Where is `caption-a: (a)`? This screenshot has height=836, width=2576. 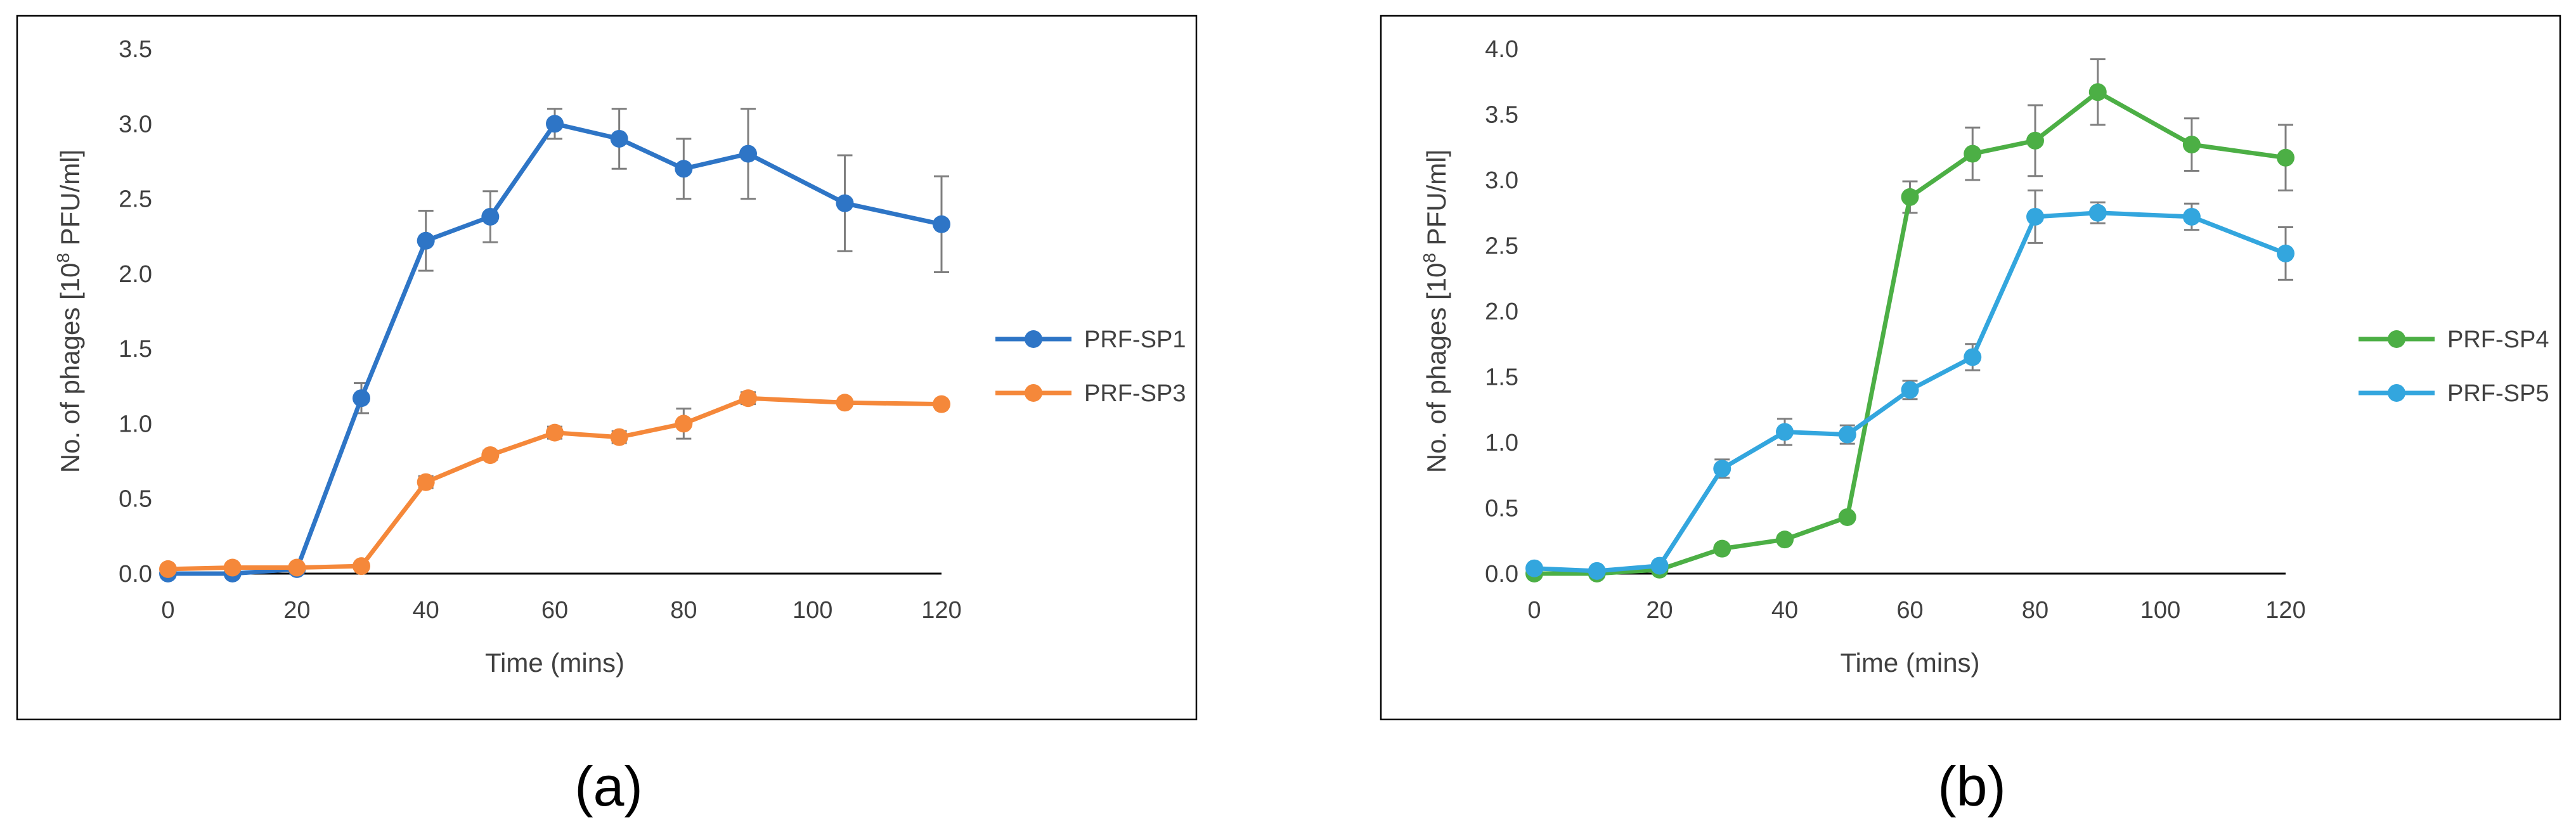
caption-a: (a) is located at coordinates (608, 786).